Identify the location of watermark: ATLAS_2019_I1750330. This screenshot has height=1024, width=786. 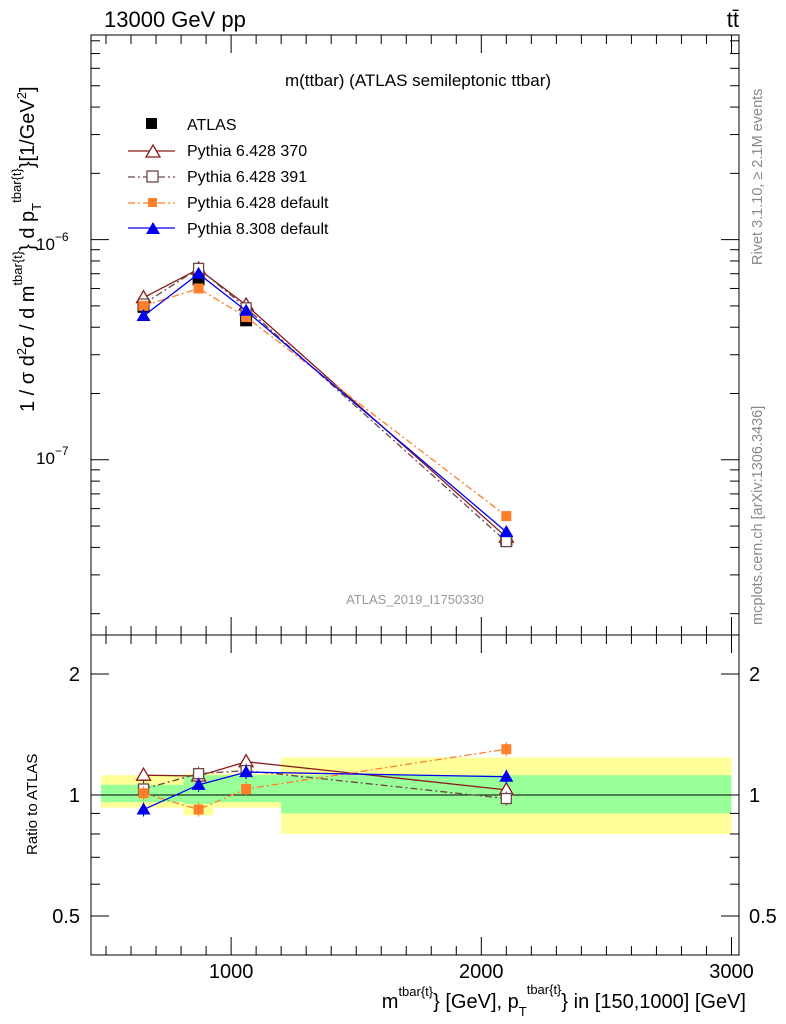
(415, 599).